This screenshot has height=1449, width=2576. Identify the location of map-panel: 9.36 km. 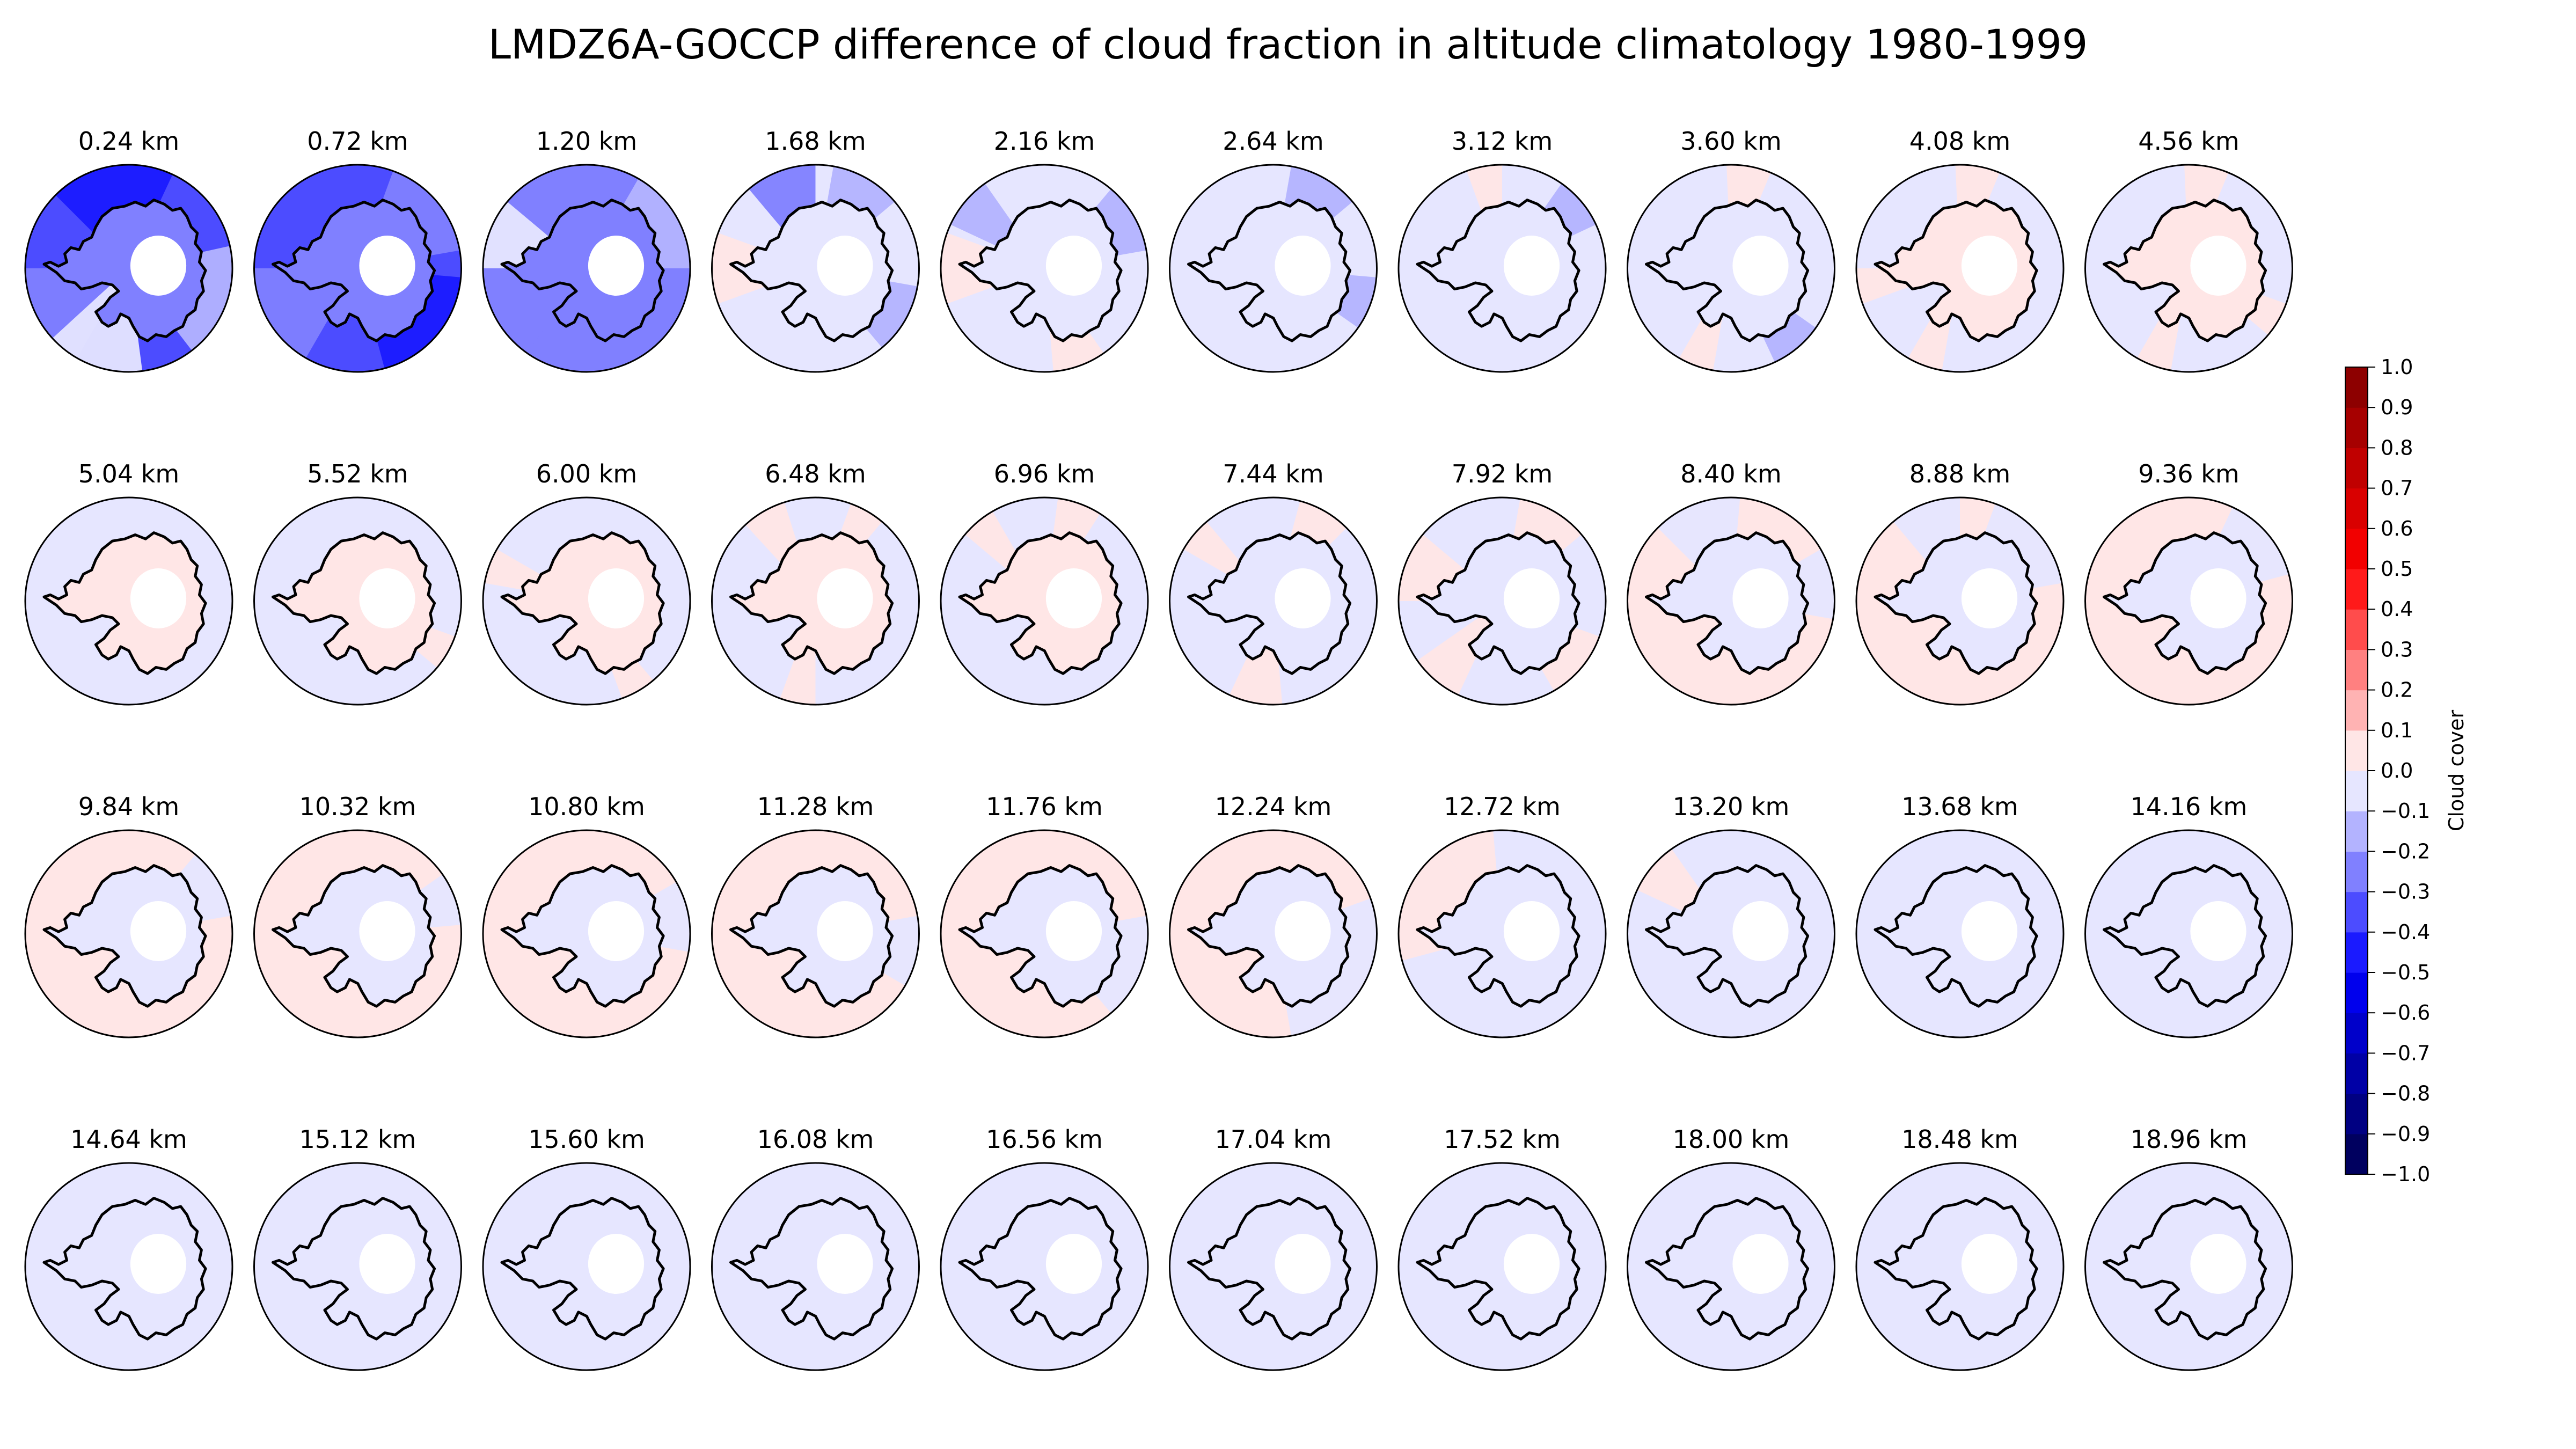
(2188, 582).